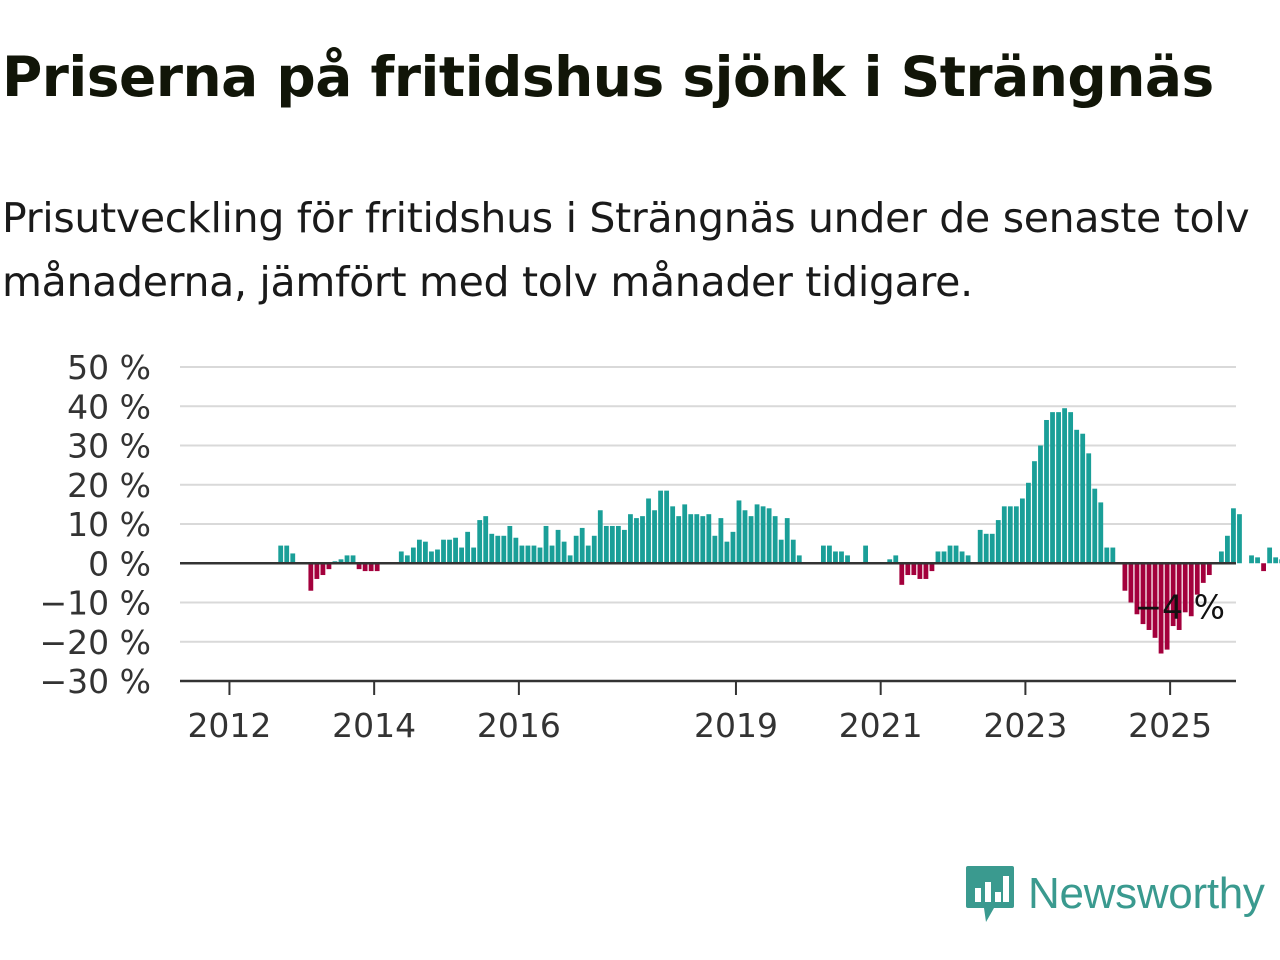  I want to click on axes, so click(708, 628).